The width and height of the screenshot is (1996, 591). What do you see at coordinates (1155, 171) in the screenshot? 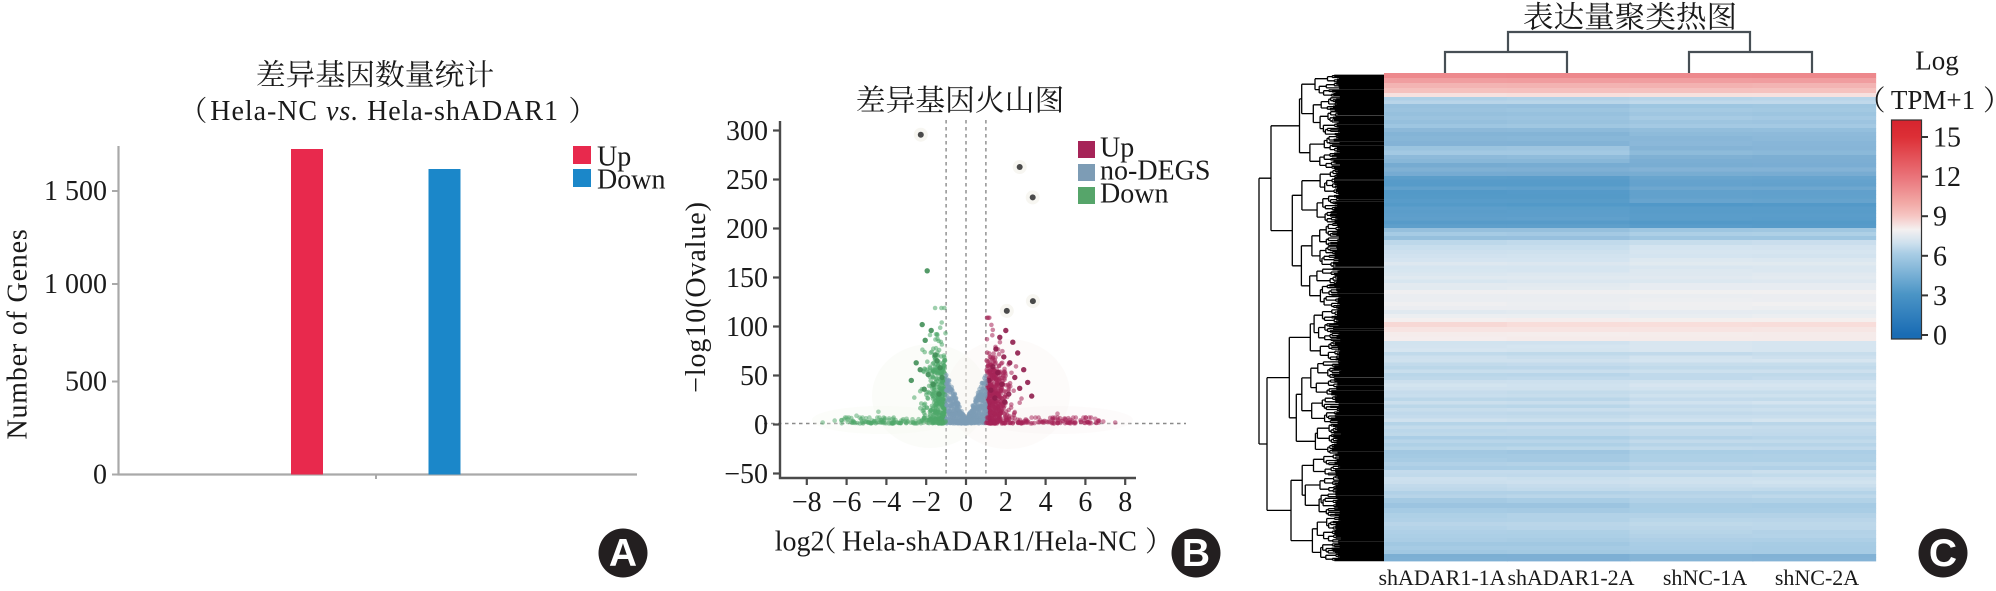
I see `svg-text: no-DEGS` at bounding box center [1155, 171].